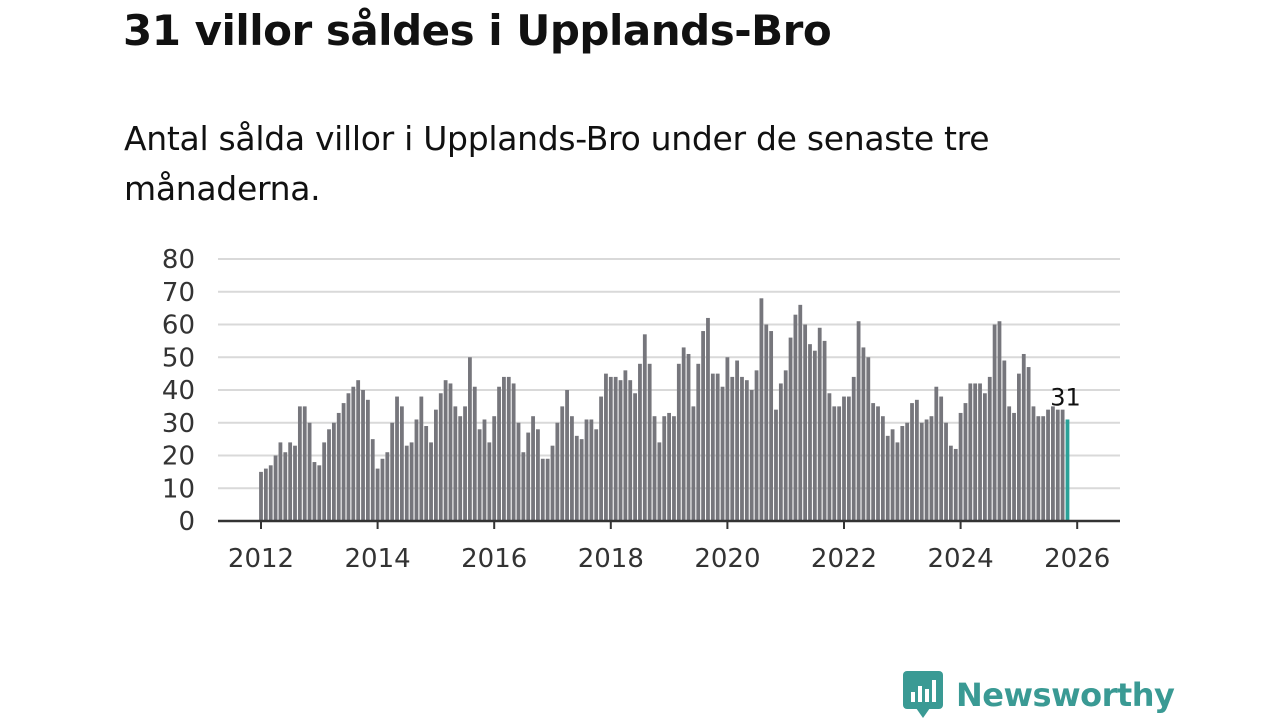 This screenshot has height=720, width=1280. Describe the element at coordinates (261, 559) in the screenshot. I see `x-tick-label: 2012` at that location.